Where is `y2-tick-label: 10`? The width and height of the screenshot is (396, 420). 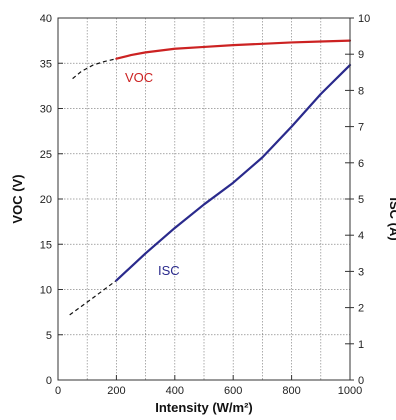 y2-tick-label: 10 is located at coordinates (364, 19).